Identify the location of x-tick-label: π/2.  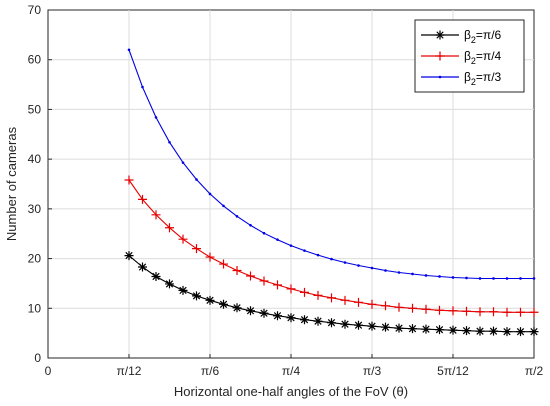
(534, 371).